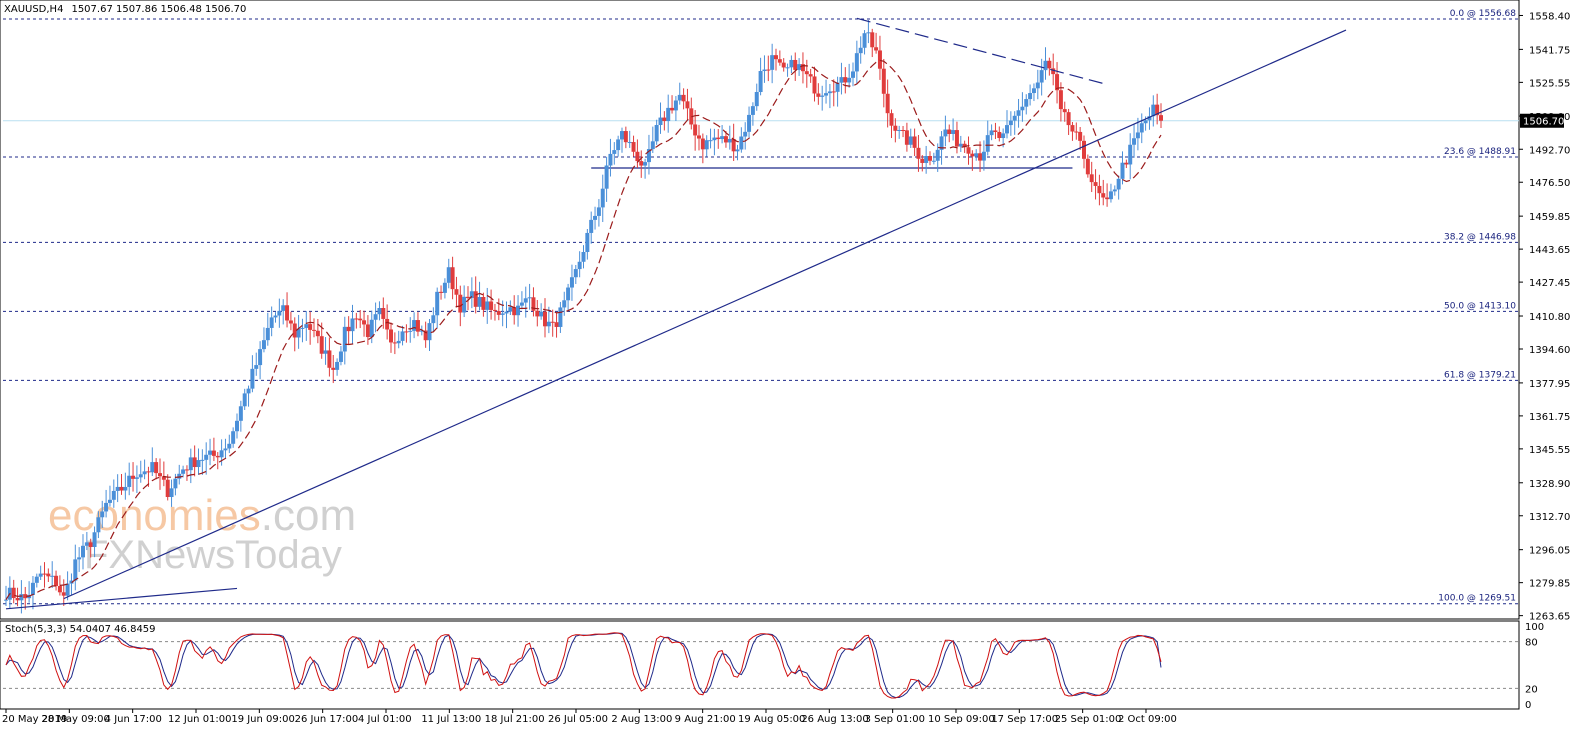 This screenshot has width=1596, height=743. What do you see at coordinates (1549, 551) in the screenshot?
I see `price-tick-label: 1296.05` at bounding box center [1549, 551].